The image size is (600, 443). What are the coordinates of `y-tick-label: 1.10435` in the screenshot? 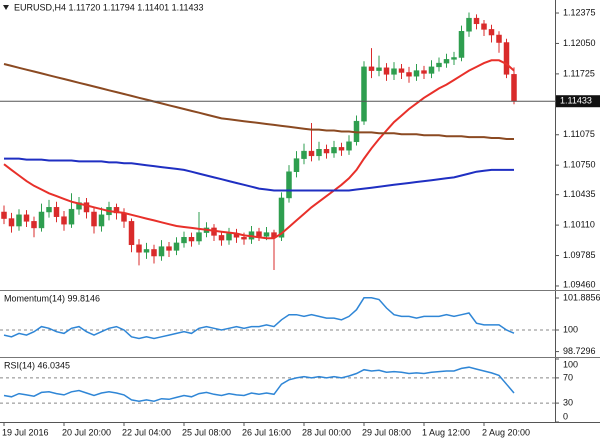 It's located at (579, 194).